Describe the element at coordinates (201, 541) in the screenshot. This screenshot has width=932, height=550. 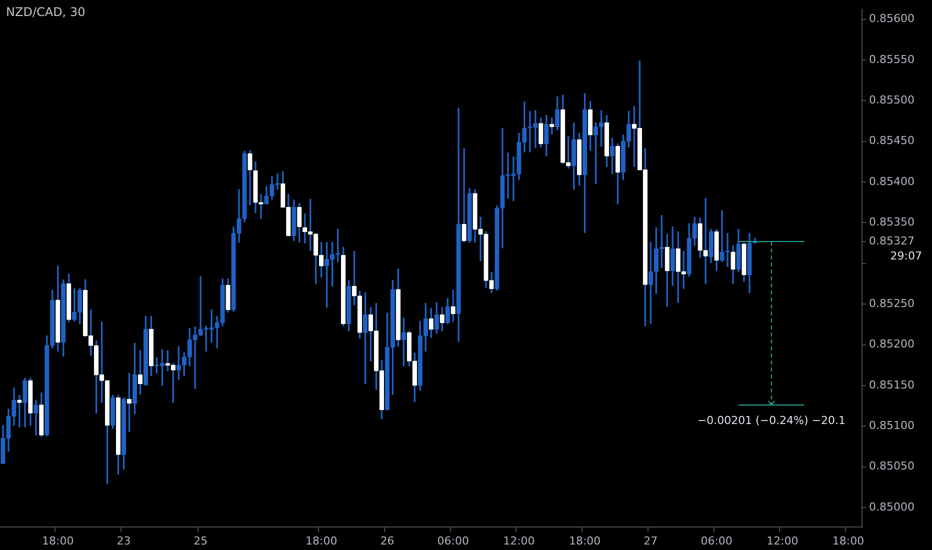
I see `x-tick-label: 25` at that location.